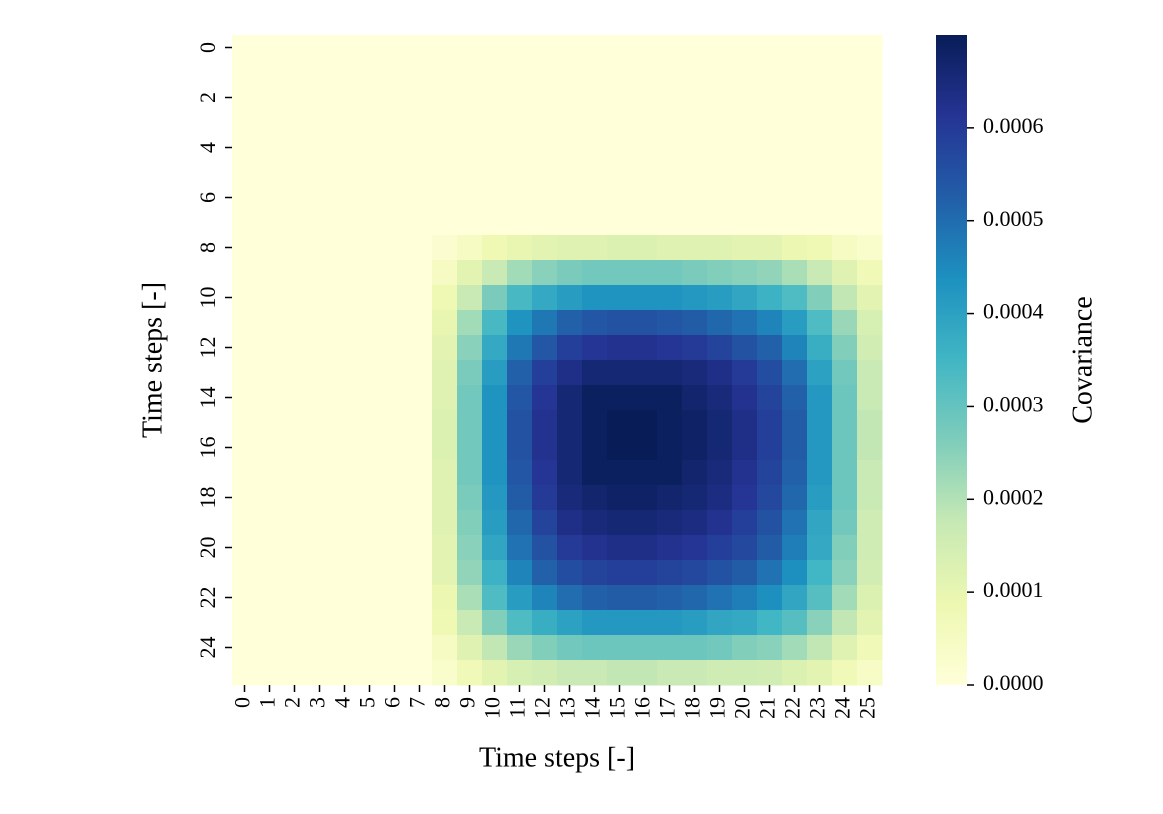  I want to click on x-tick-label: 18, so click(692, 708).